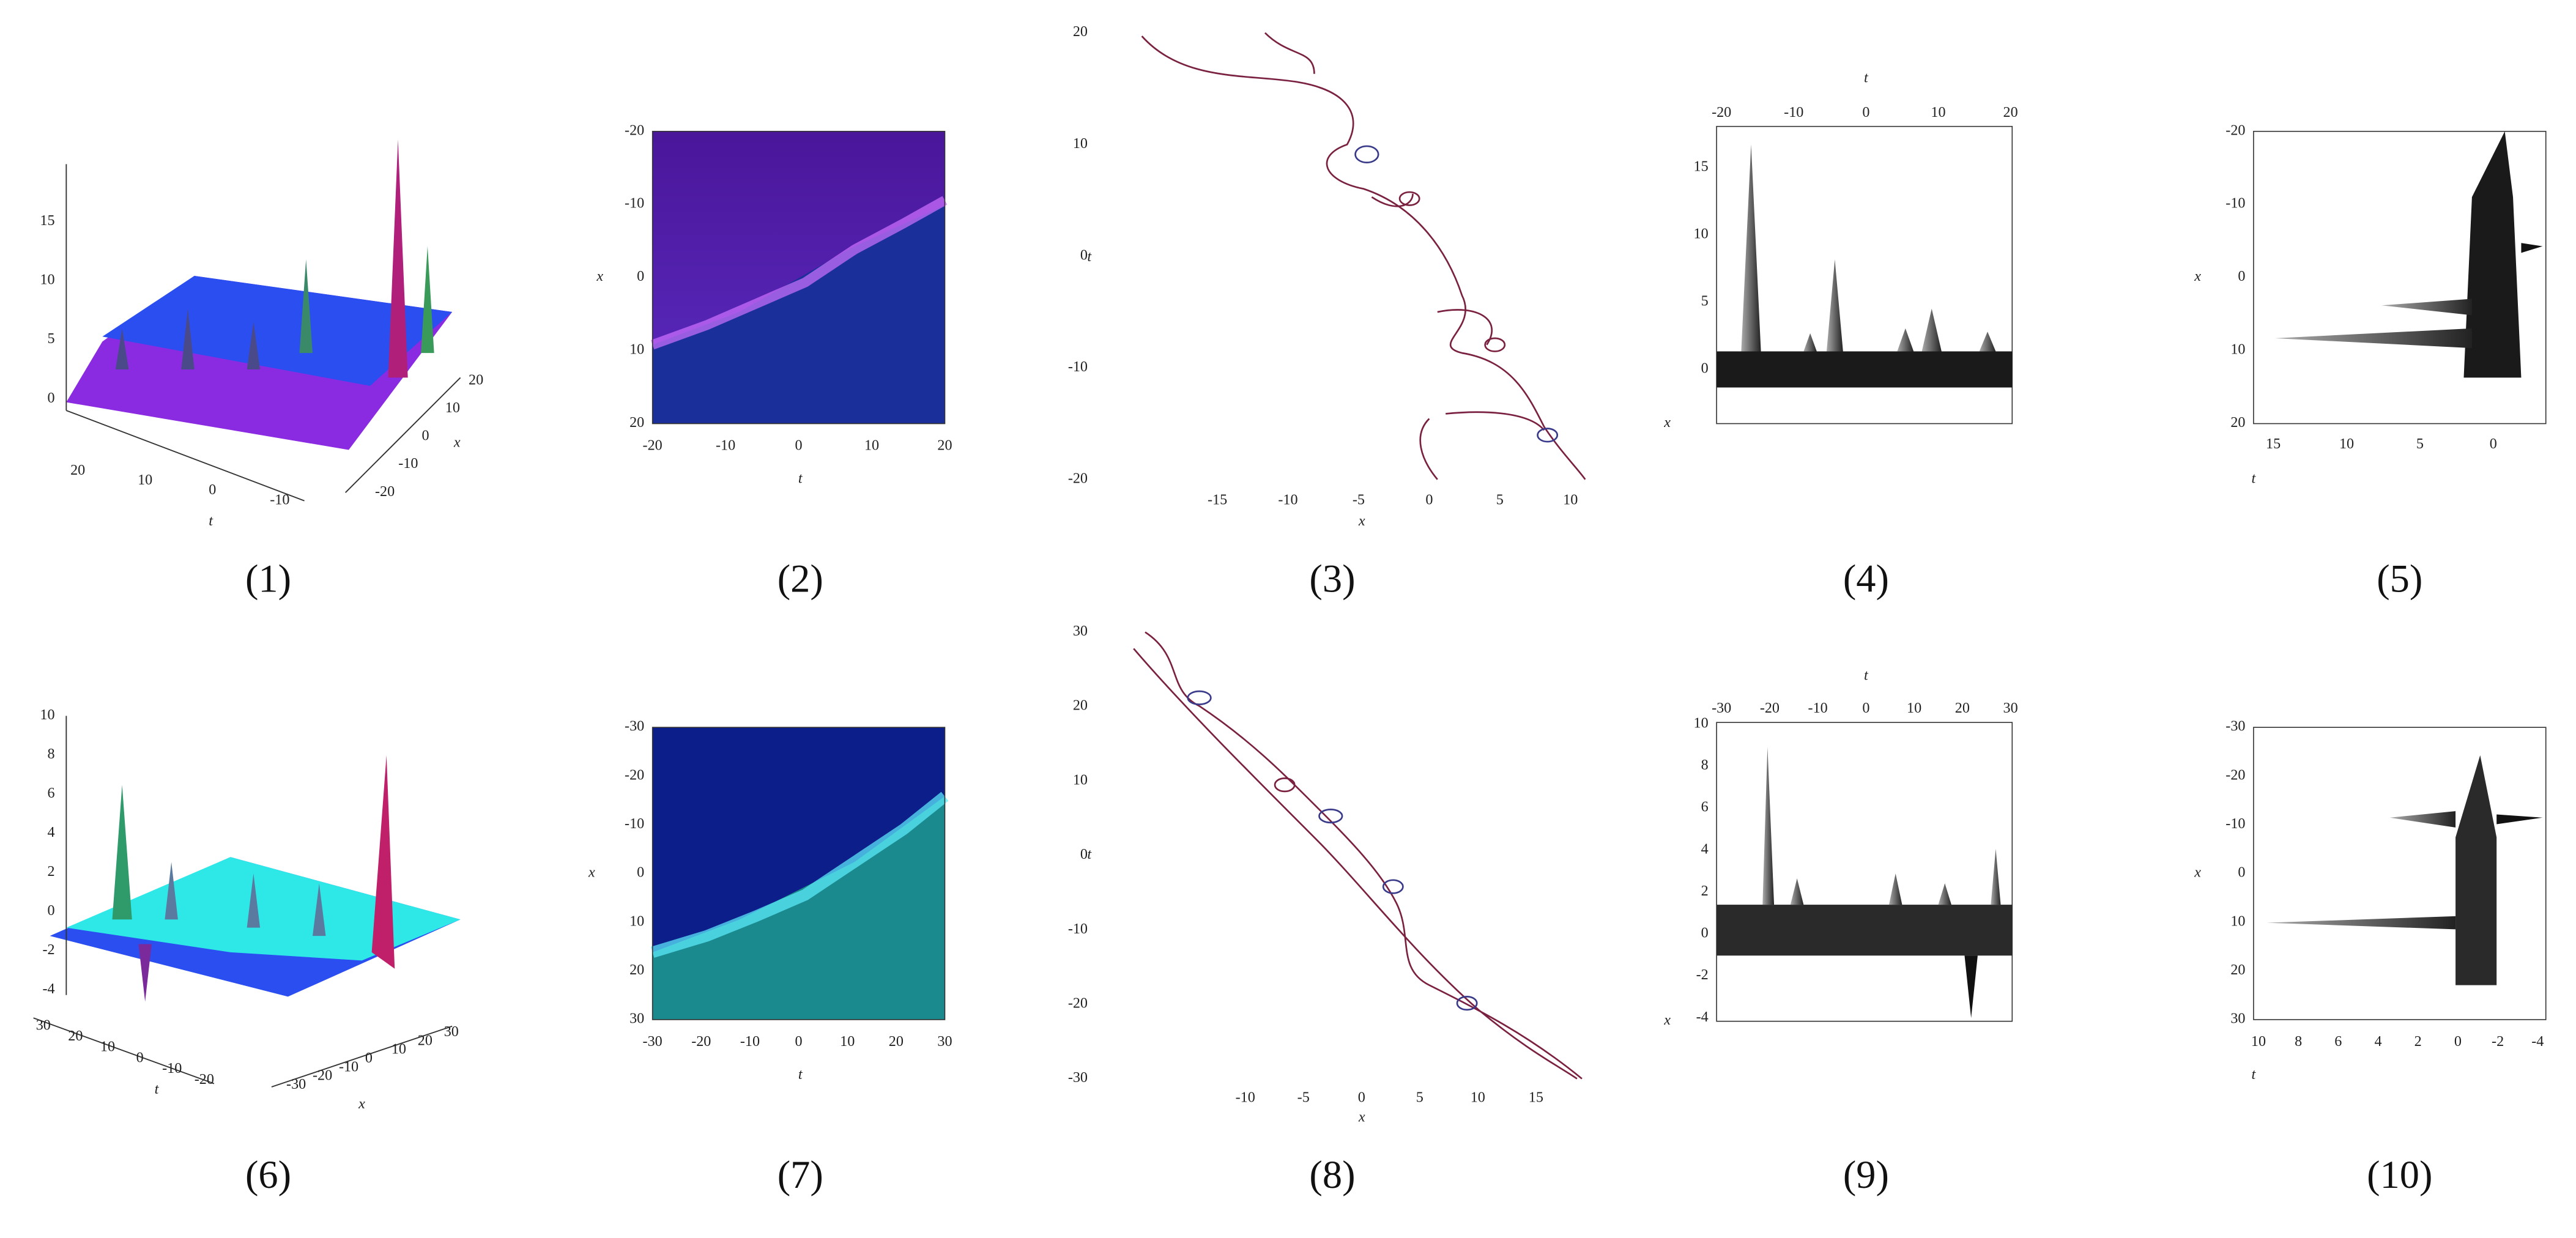 The width and height of the screenshot is (2576, 1238). Describe the element at coordinates (1866, 1174) in the screenshot. I see `caption: (9)` at that location.